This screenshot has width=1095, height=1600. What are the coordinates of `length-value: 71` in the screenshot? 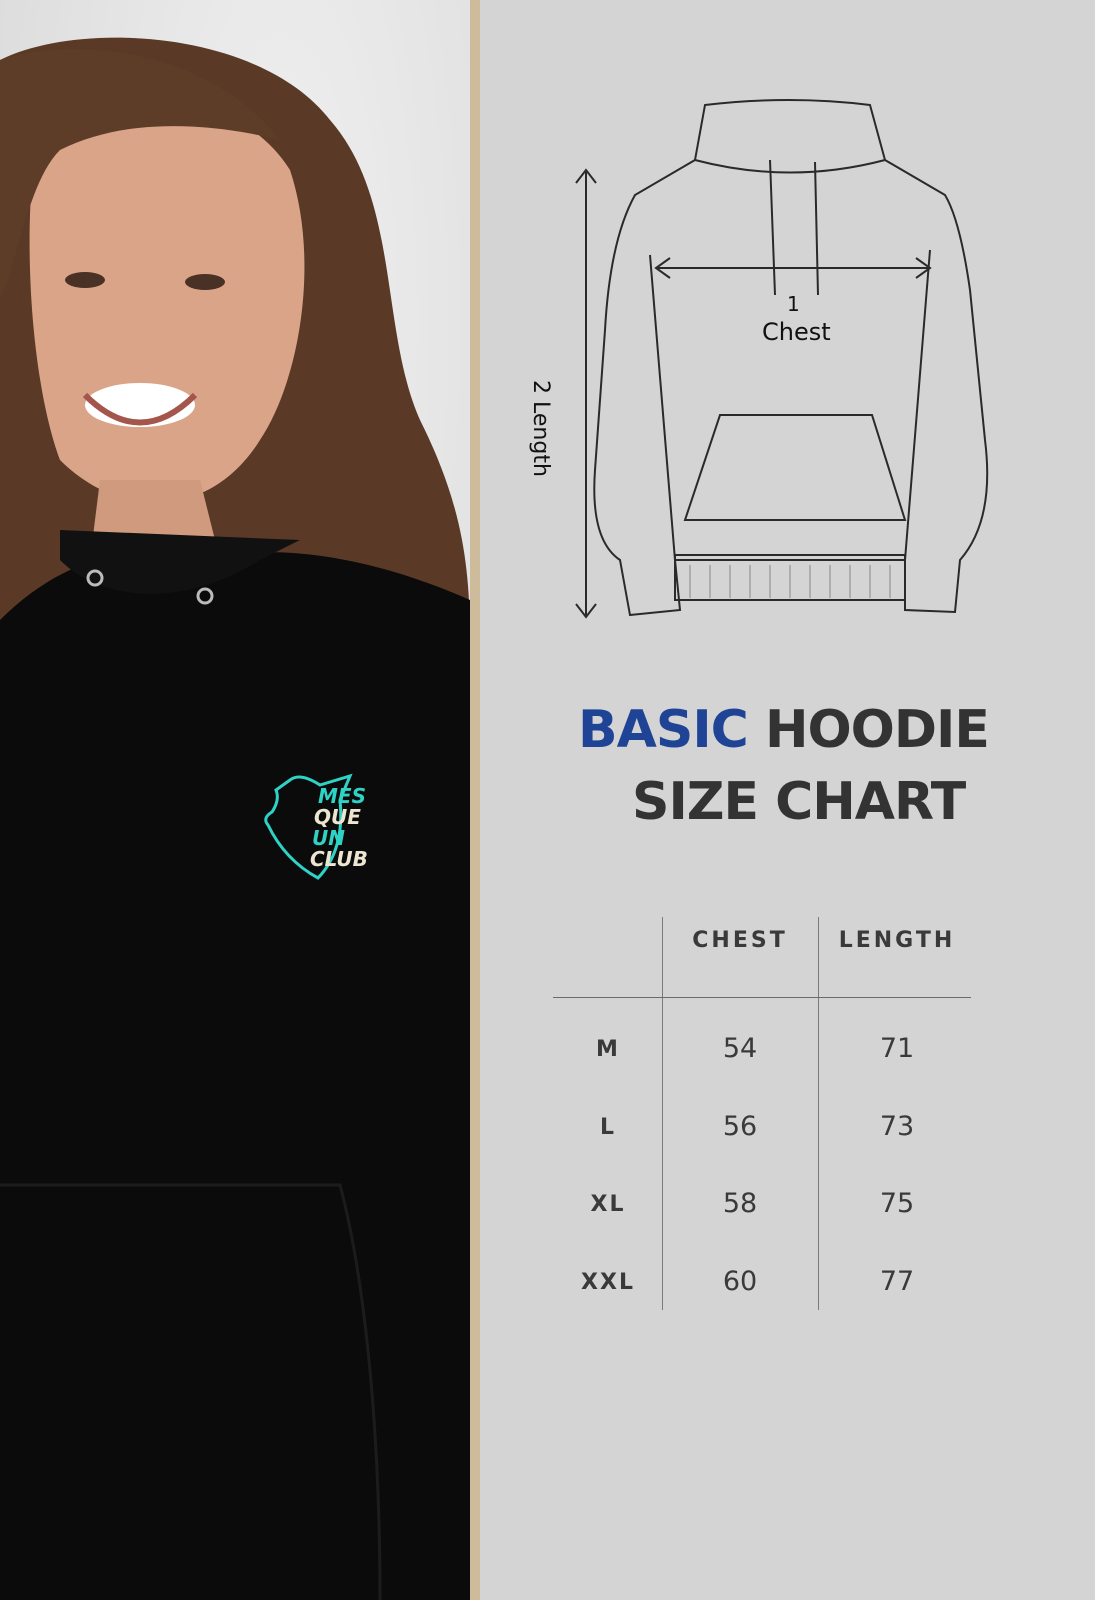 It's located at (897, 1048).